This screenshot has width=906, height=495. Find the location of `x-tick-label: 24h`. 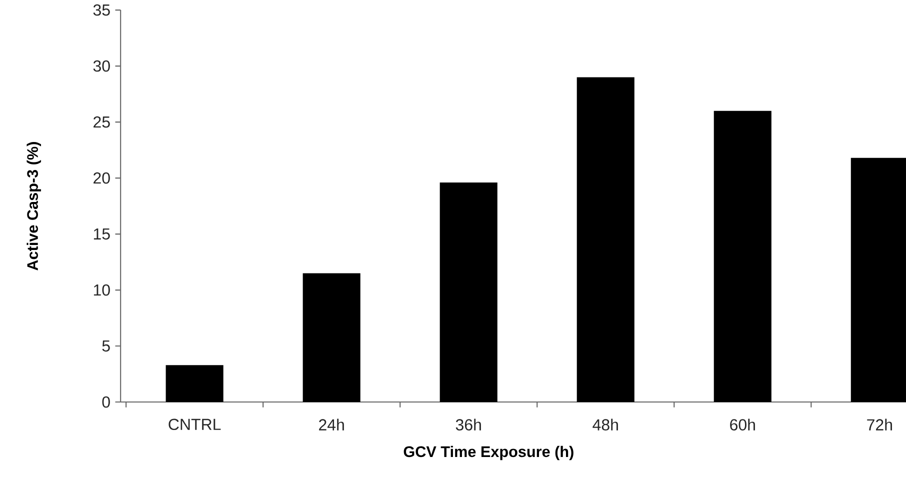

x-tick-label: 24h is located at coordinates (331, 424).